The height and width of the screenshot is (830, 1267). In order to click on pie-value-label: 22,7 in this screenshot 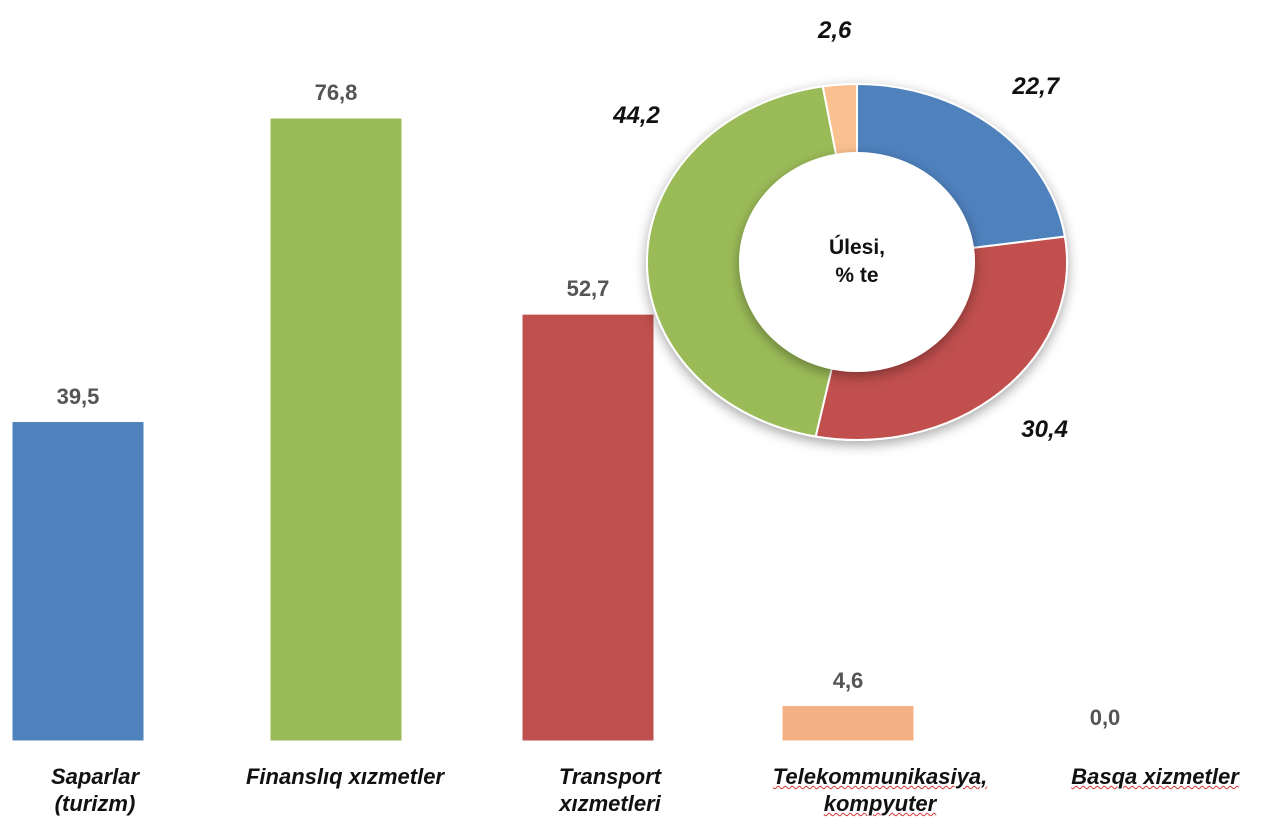, I will do `click(1036, 87)`.